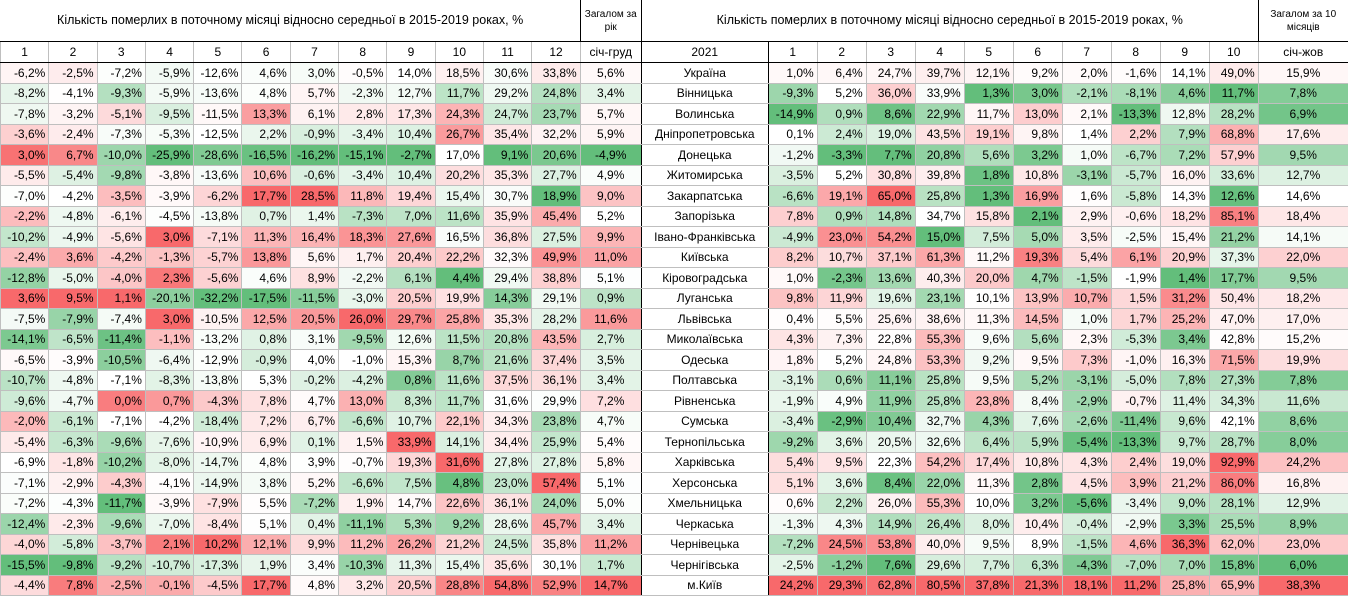  I want to click on value-cell: 11,2%, so click(988, 257).